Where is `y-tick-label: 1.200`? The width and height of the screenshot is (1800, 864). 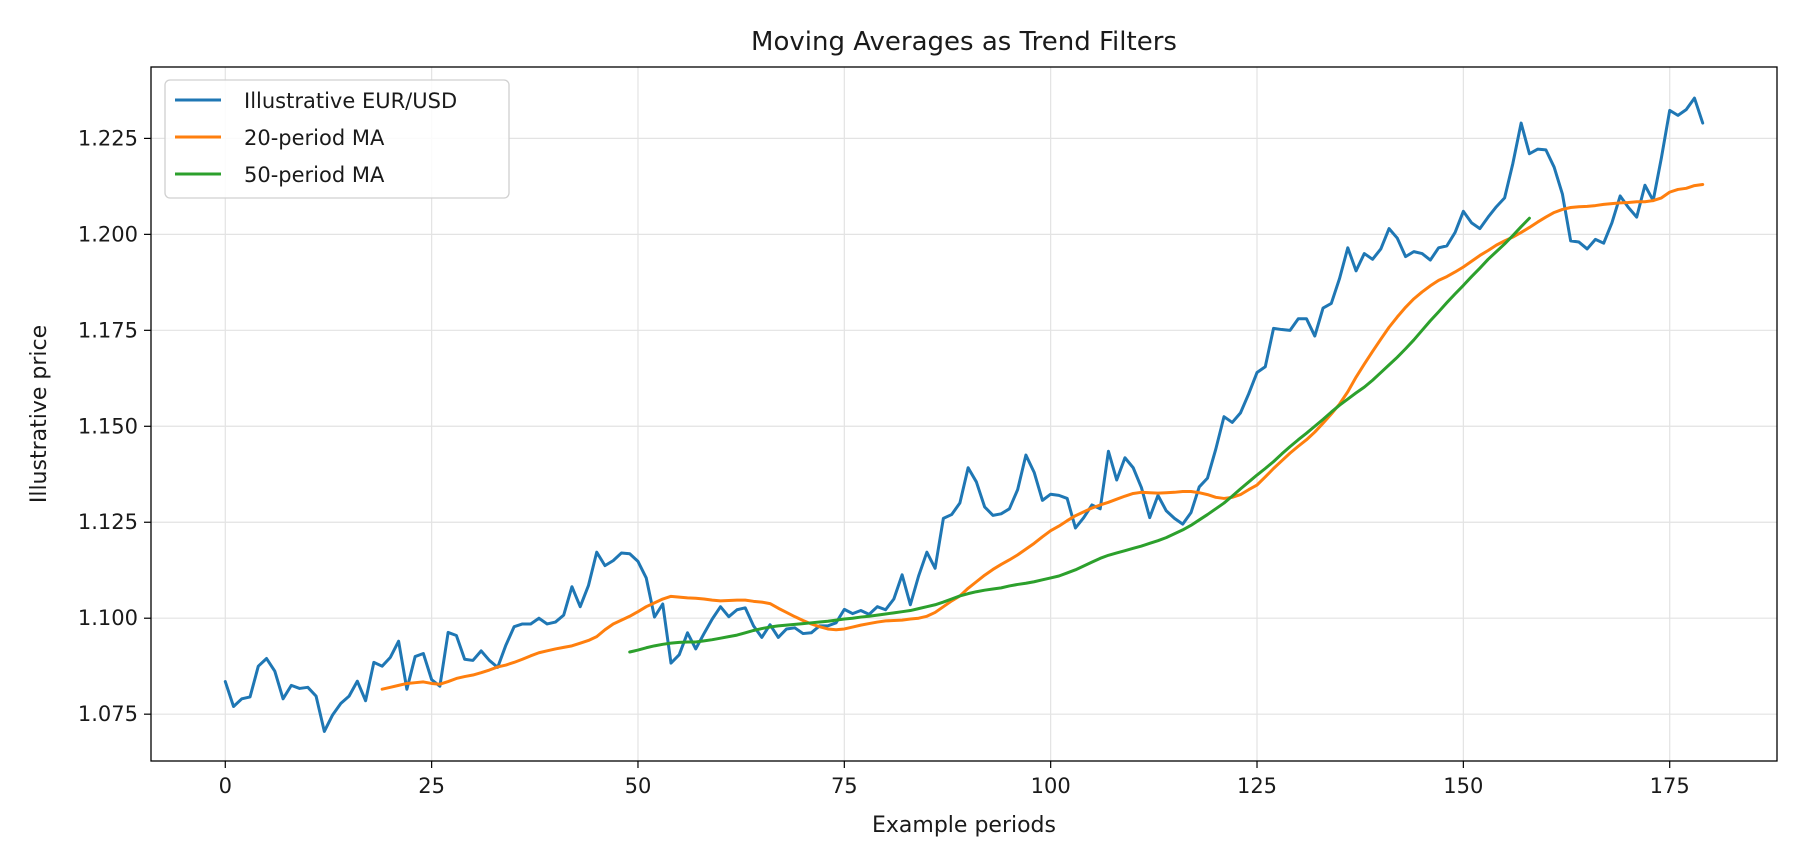 y-tick-label: 1.200 is located at coordinates (108, 234).